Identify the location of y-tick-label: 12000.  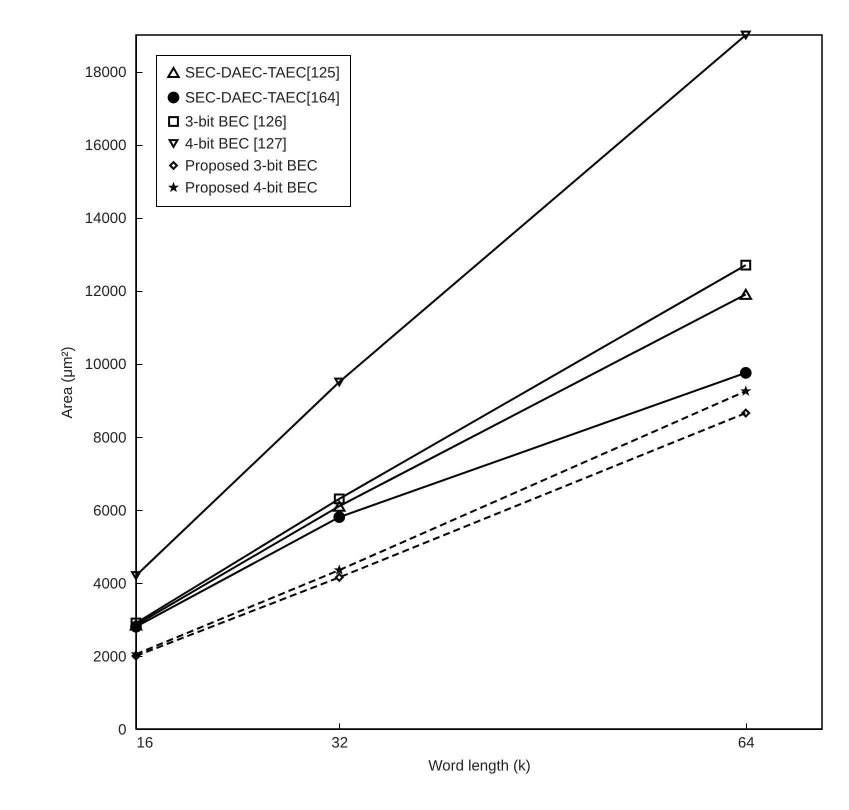
(105, 291).